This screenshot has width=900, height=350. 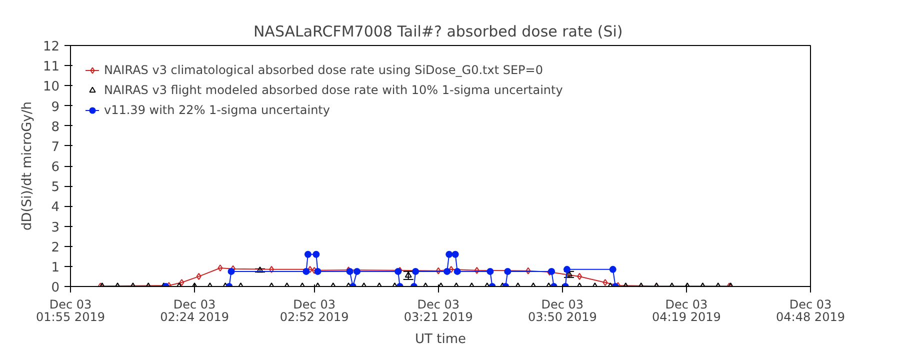 I want to click on x-tick-label: Dec 03 03:21 2019, so click(x=438, y=311).